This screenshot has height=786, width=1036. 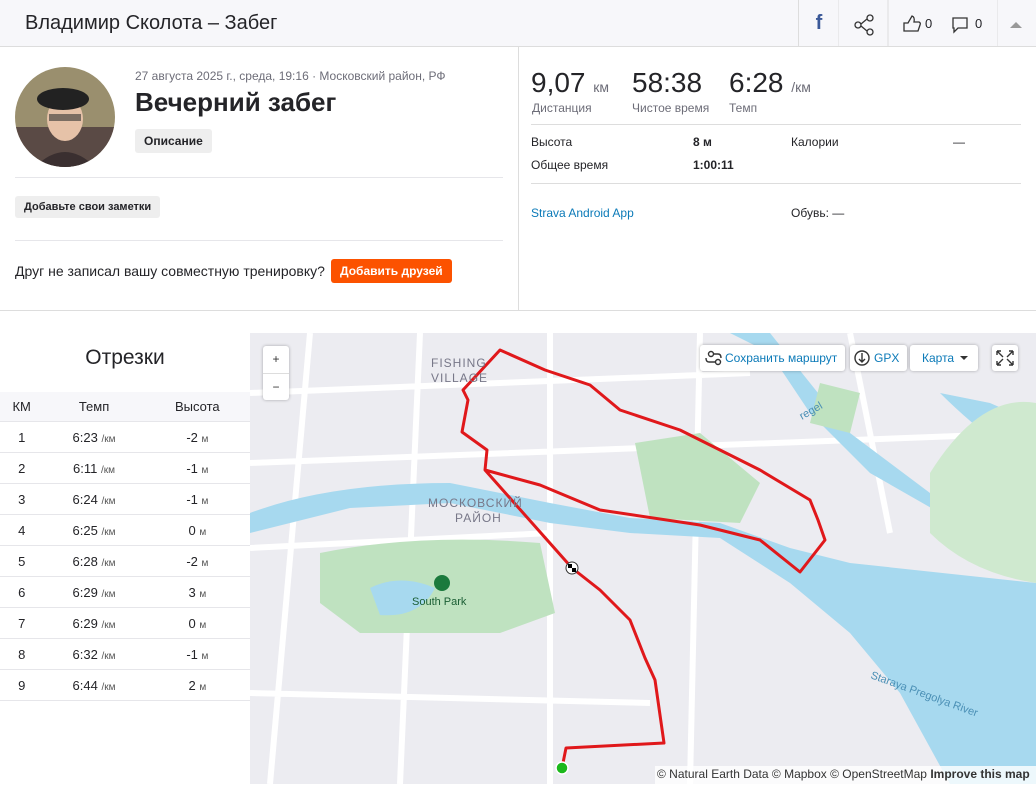 What do you see at coordinates (192, 623) in the screenshot?
I see `elev-value: 0` at bounding box center [192, 623].